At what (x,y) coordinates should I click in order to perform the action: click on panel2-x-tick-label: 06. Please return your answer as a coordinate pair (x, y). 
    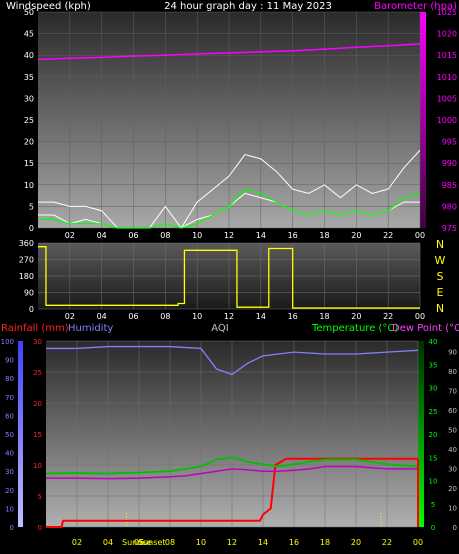
    Looking at the image, I should click on (133, 316).